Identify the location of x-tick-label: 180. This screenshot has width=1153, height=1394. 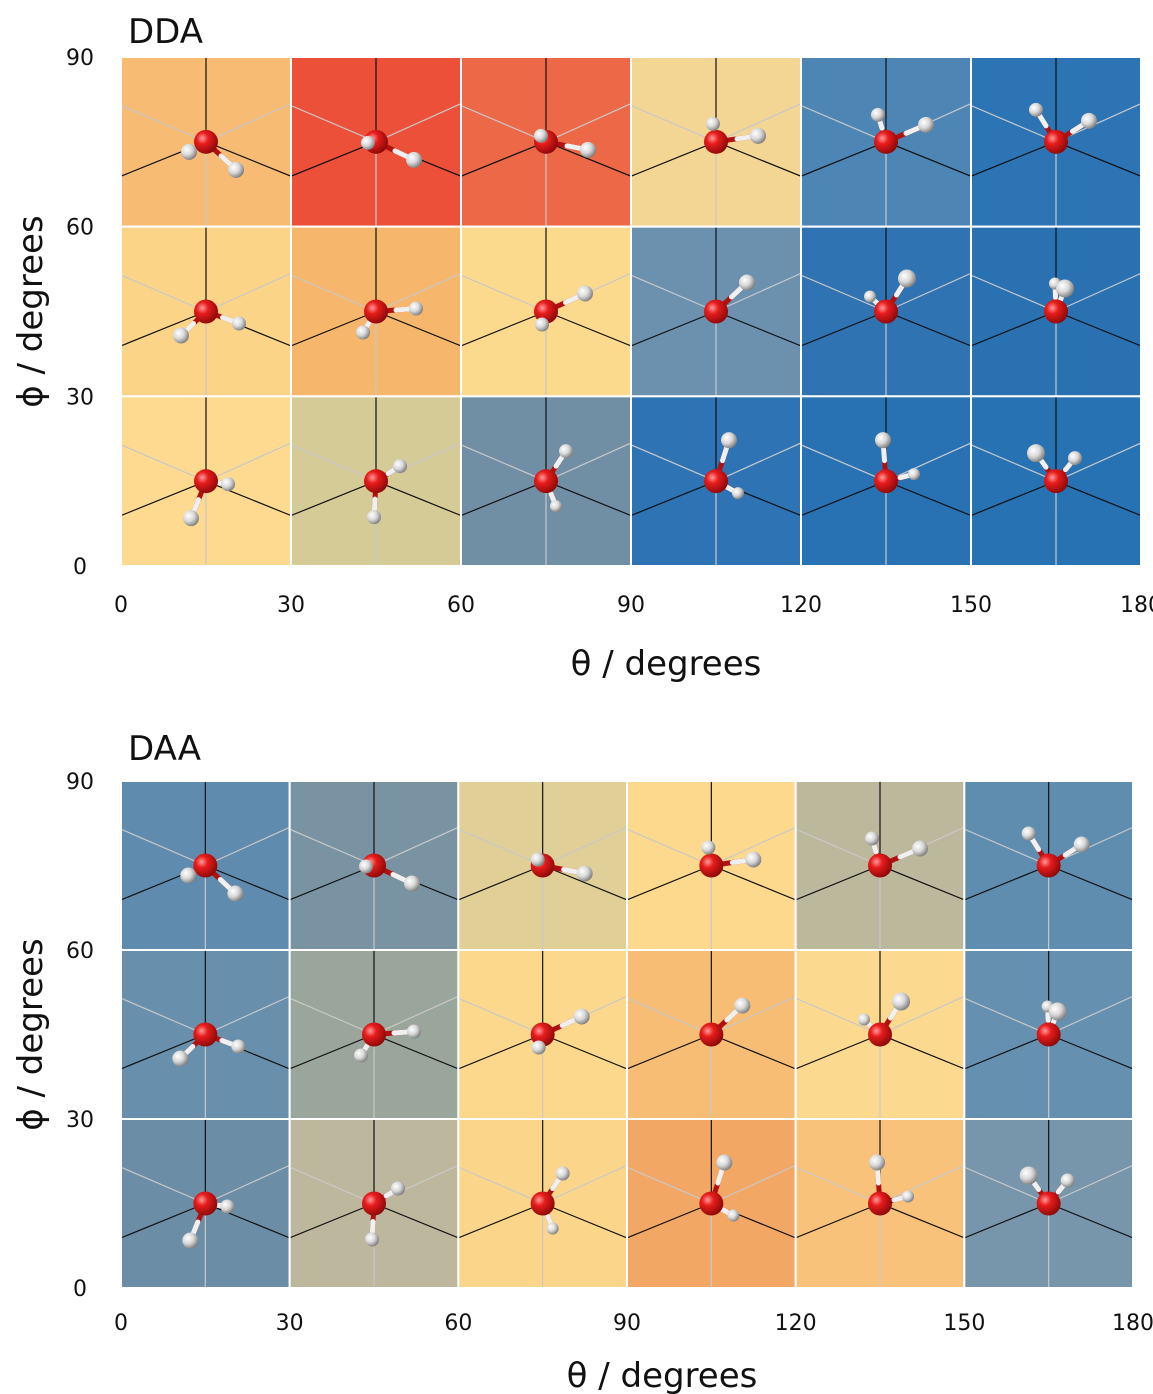
(1136, 605).